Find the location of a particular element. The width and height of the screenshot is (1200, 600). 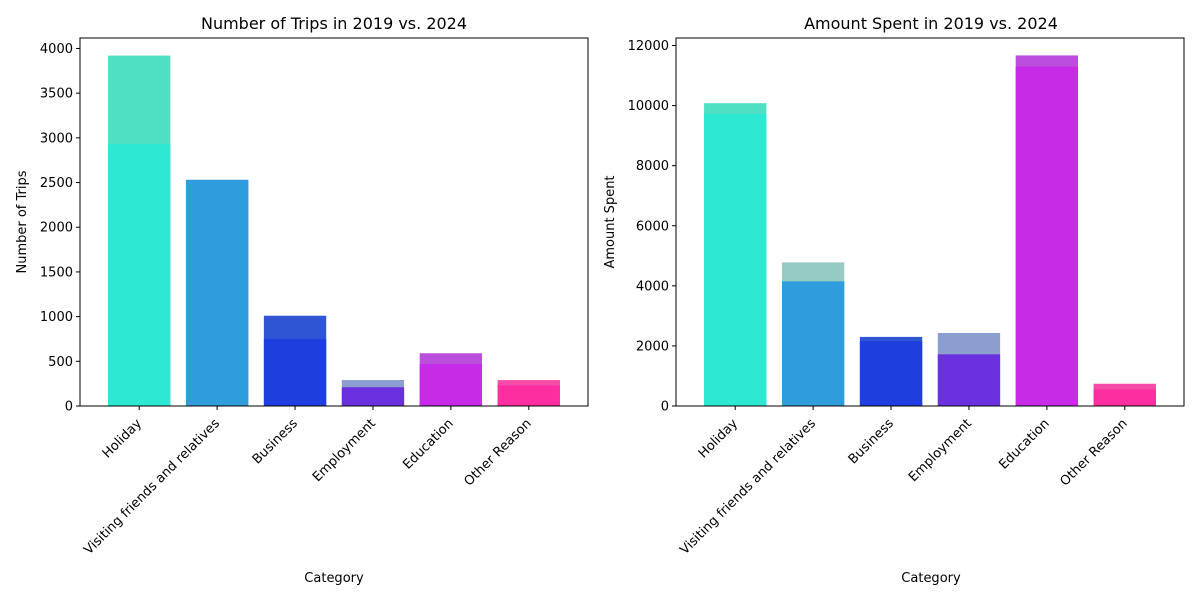

spent-x-tick-label-employment: Employment is located at coordinates (940, 450).